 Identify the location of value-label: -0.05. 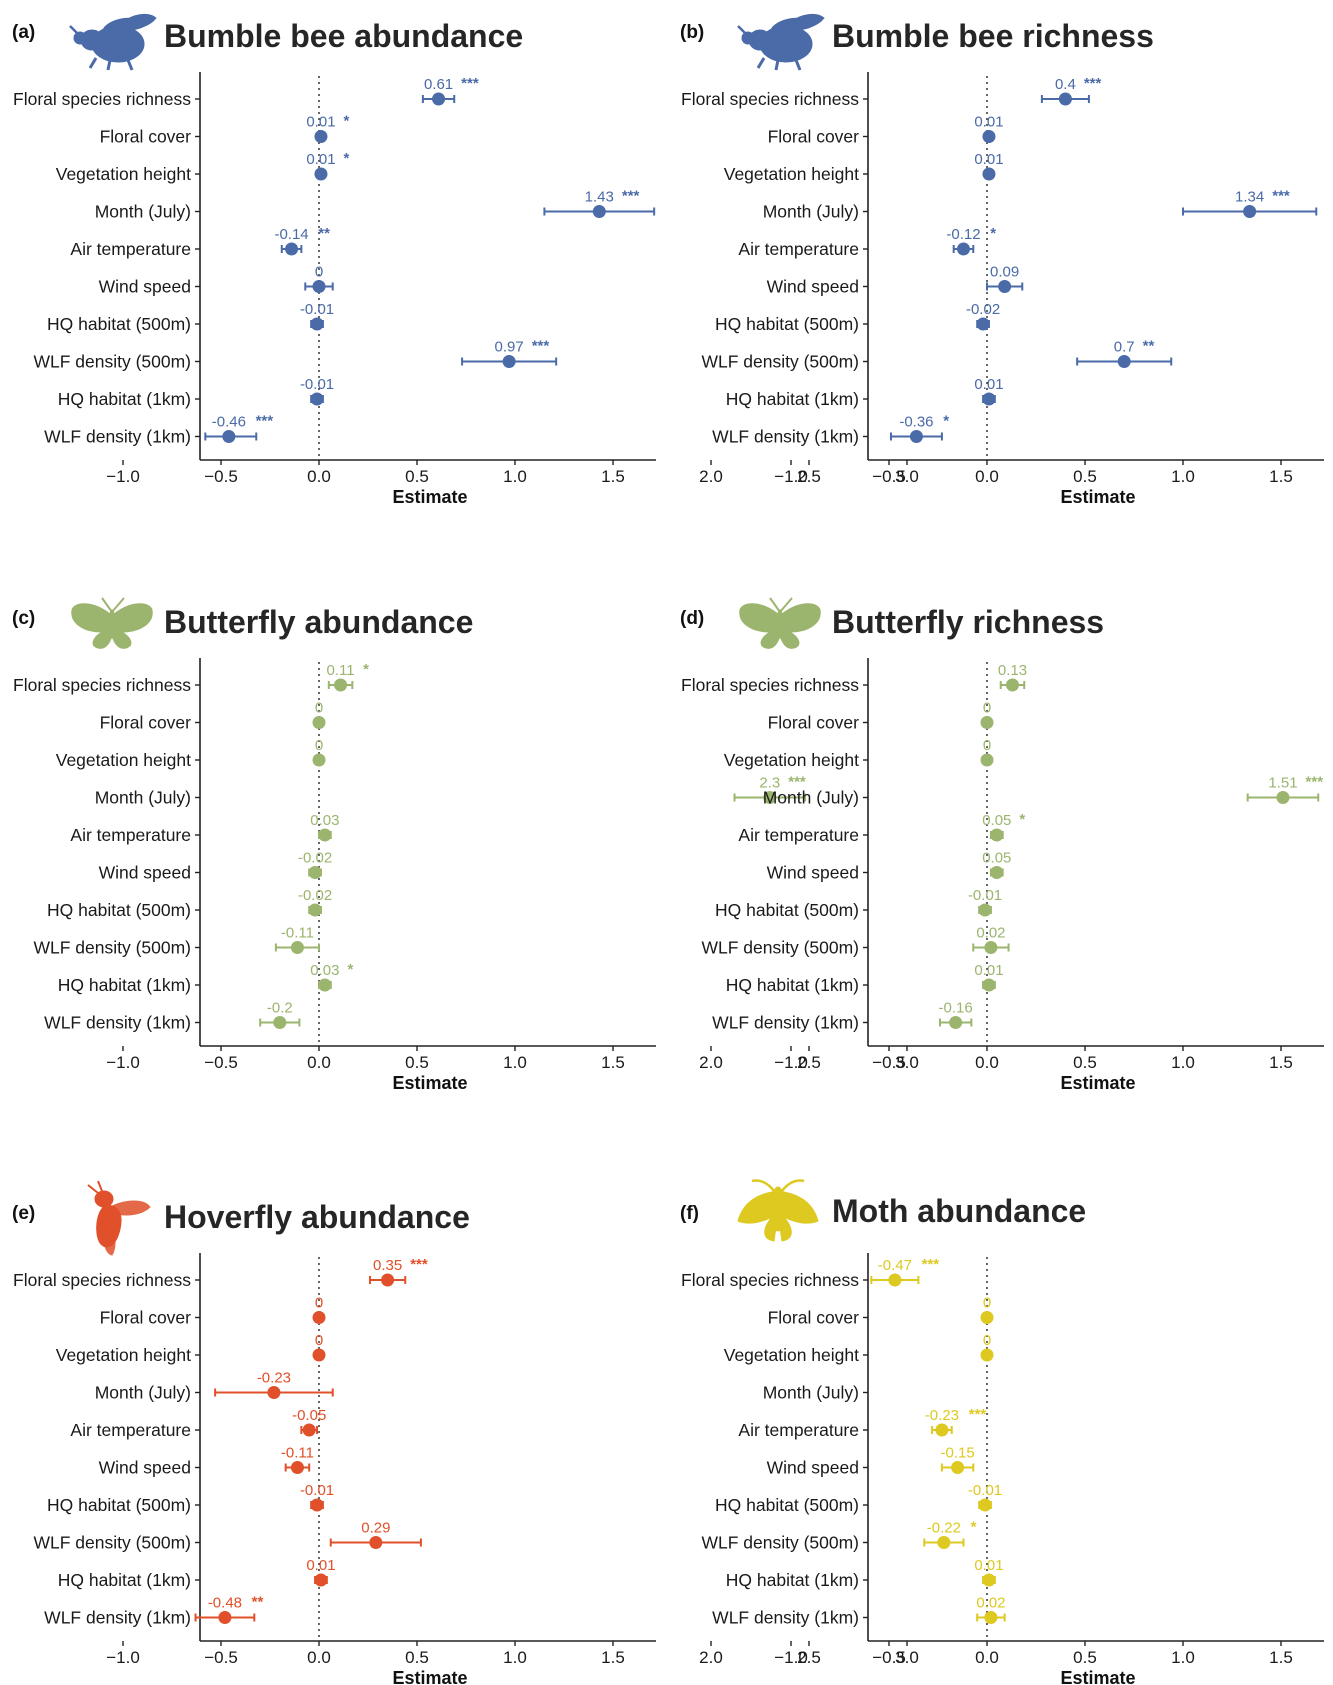
(309, 1415).